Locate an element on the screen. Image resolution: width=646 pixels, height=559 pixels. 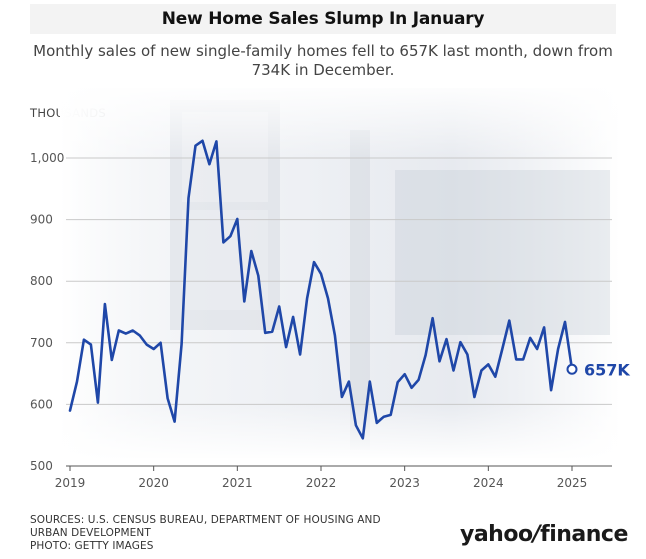
y-tick-label: 600 is located at coordinates (41, 404).